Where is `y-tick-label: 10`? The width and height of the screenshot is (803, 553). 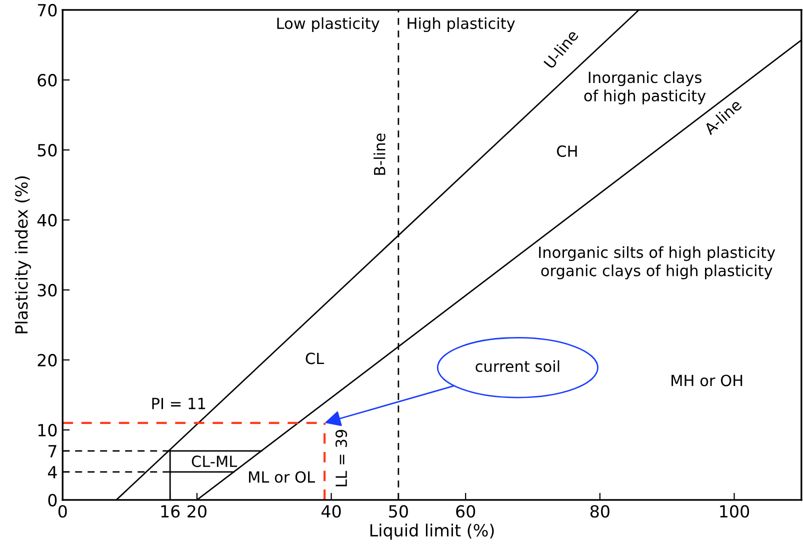 y-tick-label: 10 is located at coordinates (47, 430).